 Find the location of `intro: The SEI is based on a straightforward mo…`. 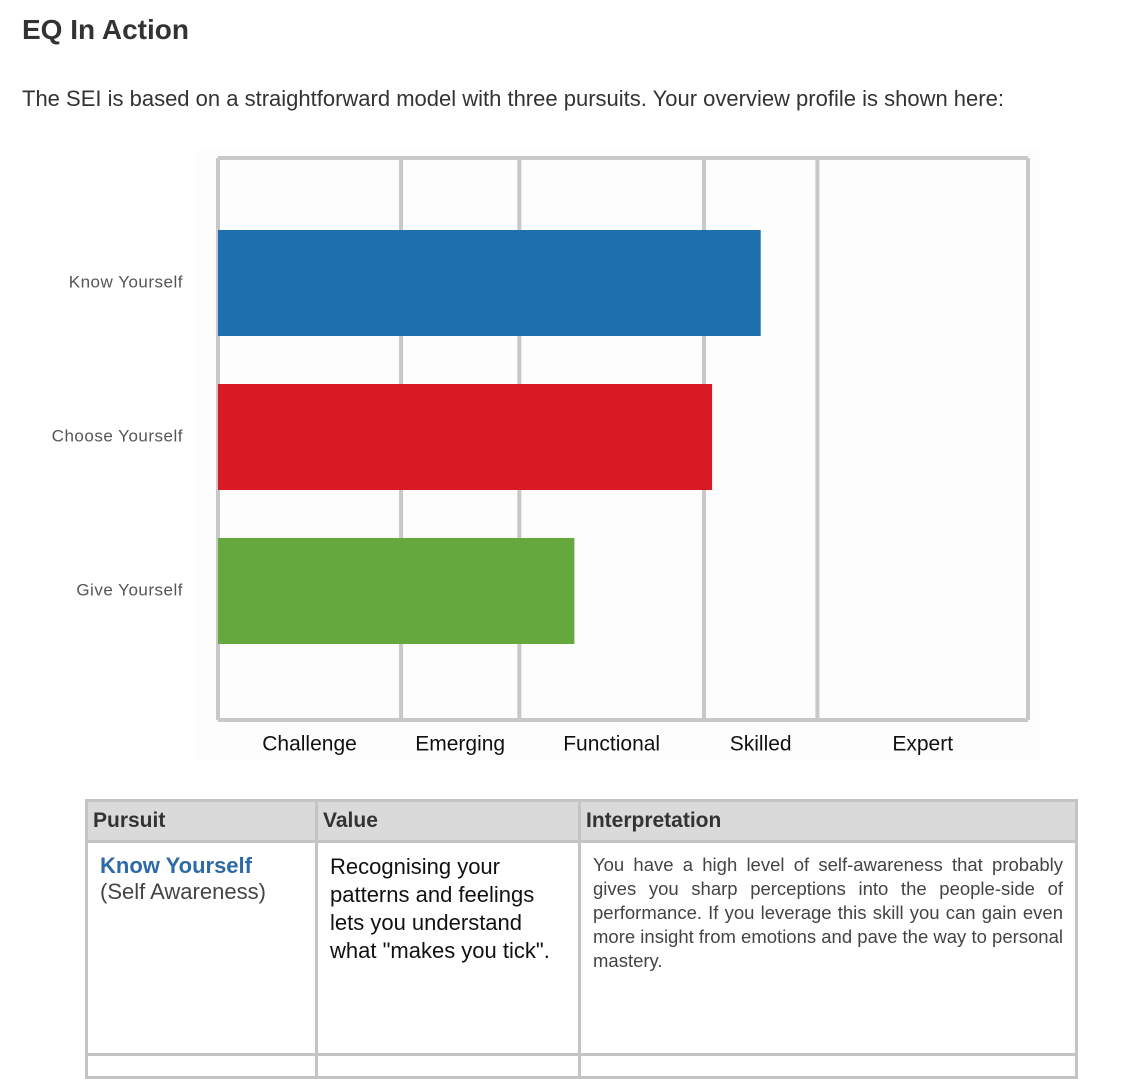

intro: The SEI is based on a straightforward mo… is located at coordinates (513, 98).